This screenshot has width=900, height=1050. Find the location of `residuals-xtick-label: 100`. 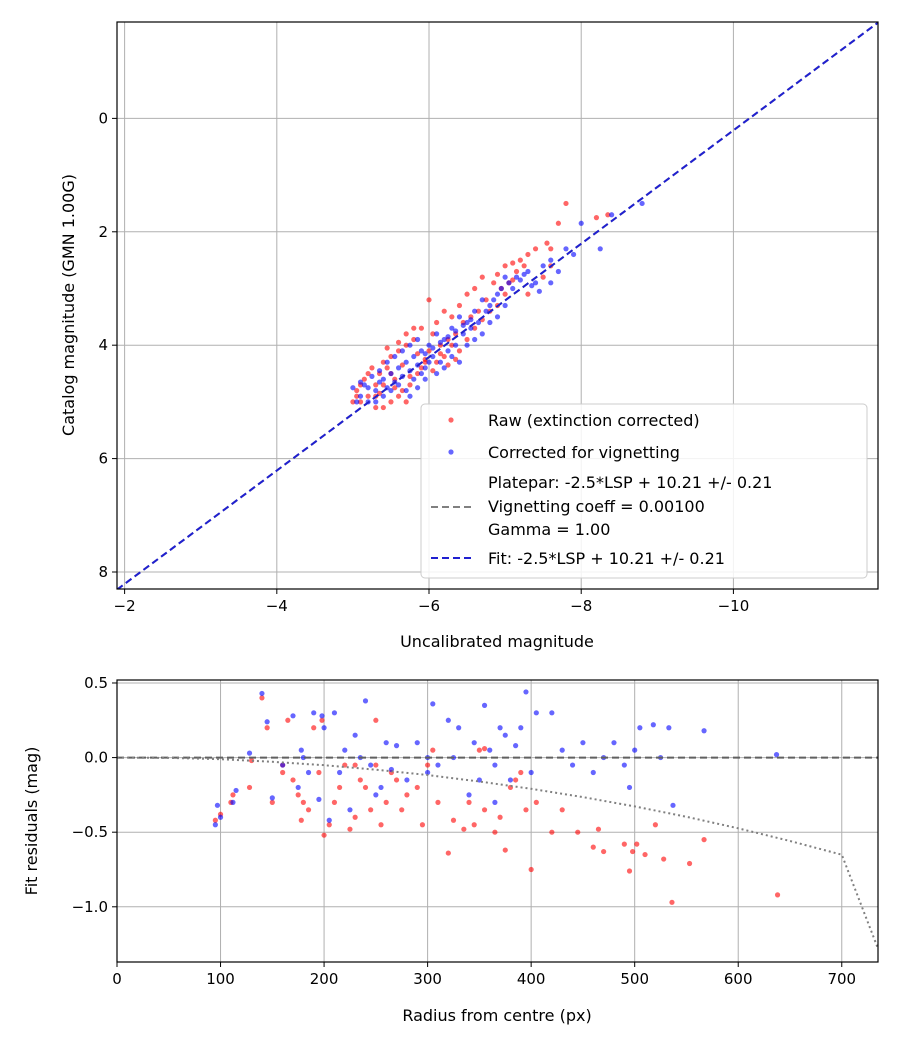

residuals-xtick-label: 100 is located at coordinates (220, 979).